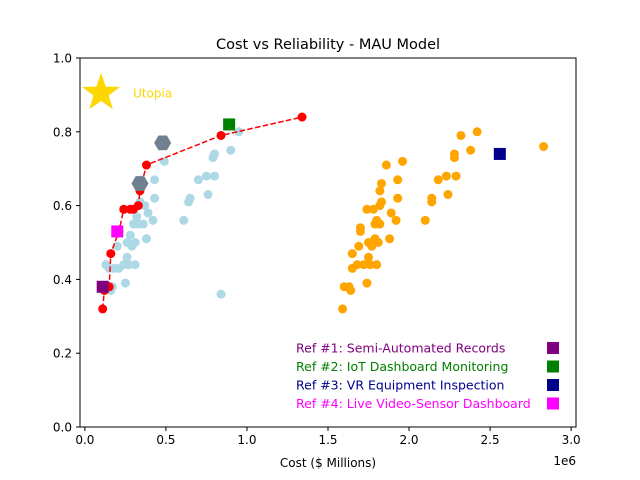 The height and width of the screenshot is (480, 640). I want to click on y-tick-label: 0.4, so click(62, 280).